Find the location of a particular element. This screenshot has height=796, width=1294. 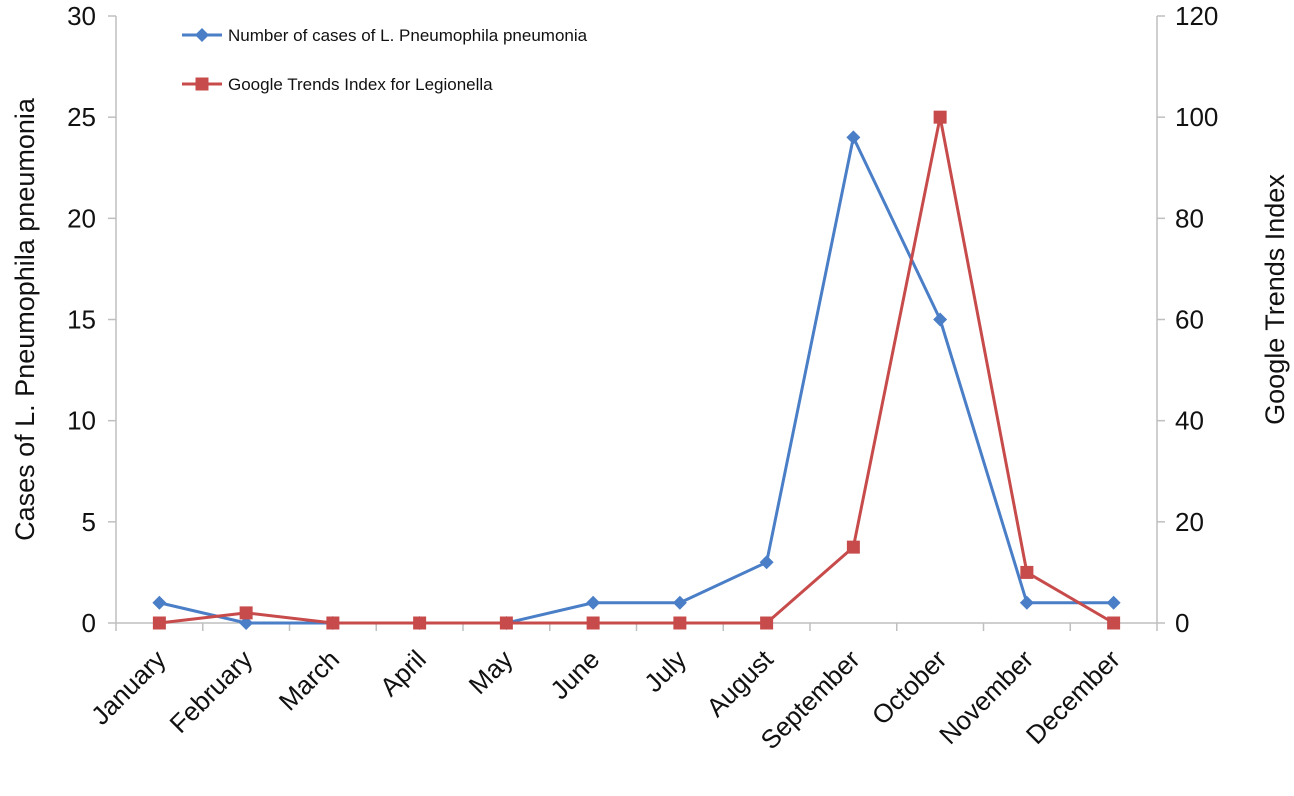

y-right-tick-label: 80 is located at coordinates (1189, 218).